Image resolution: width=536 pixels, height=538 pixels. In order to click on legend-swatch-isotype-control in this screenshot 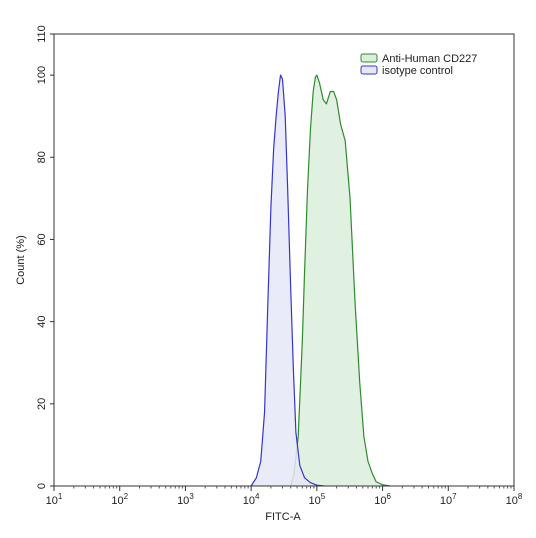, I will do `click(369, 70)`.